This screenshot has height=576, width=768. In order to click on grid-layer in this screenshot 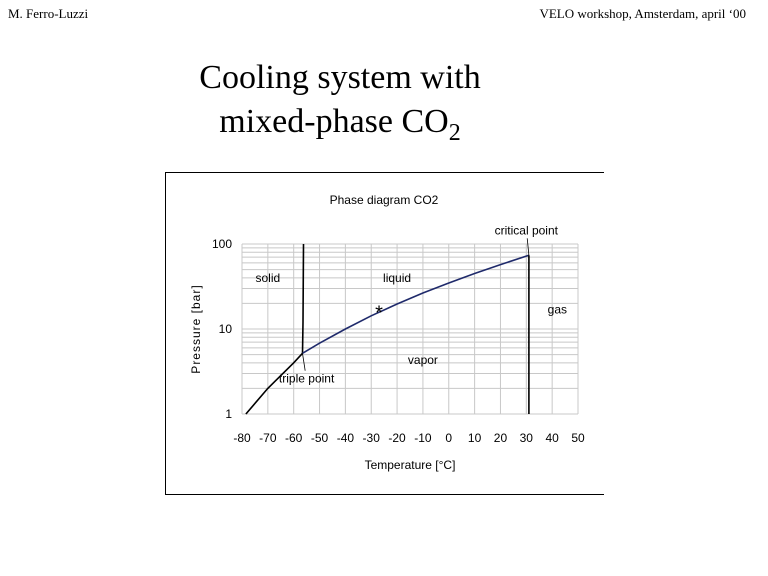, I will do `click(410, 329)`.